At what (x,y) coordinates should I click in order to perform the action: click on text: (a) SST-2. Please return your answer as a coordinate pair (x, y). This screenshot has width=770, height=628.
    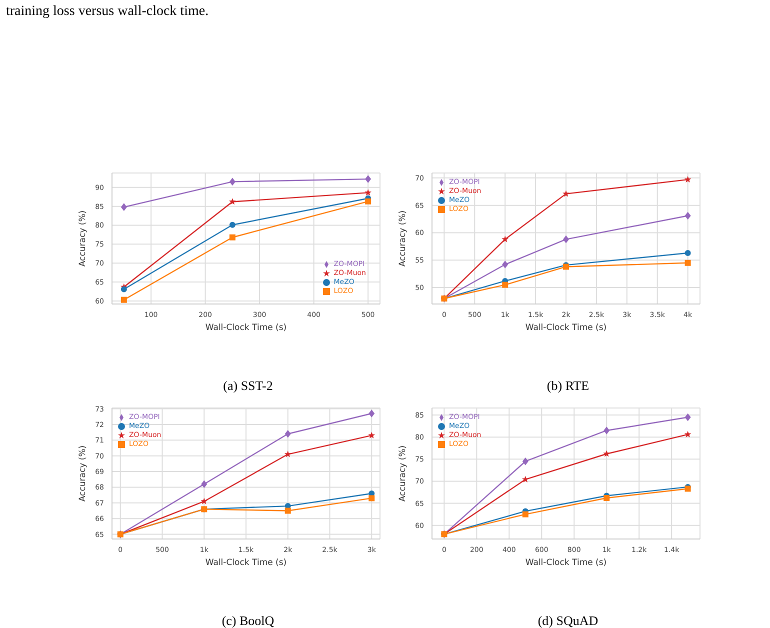
    Looking at the image, I should click on (248, 386).